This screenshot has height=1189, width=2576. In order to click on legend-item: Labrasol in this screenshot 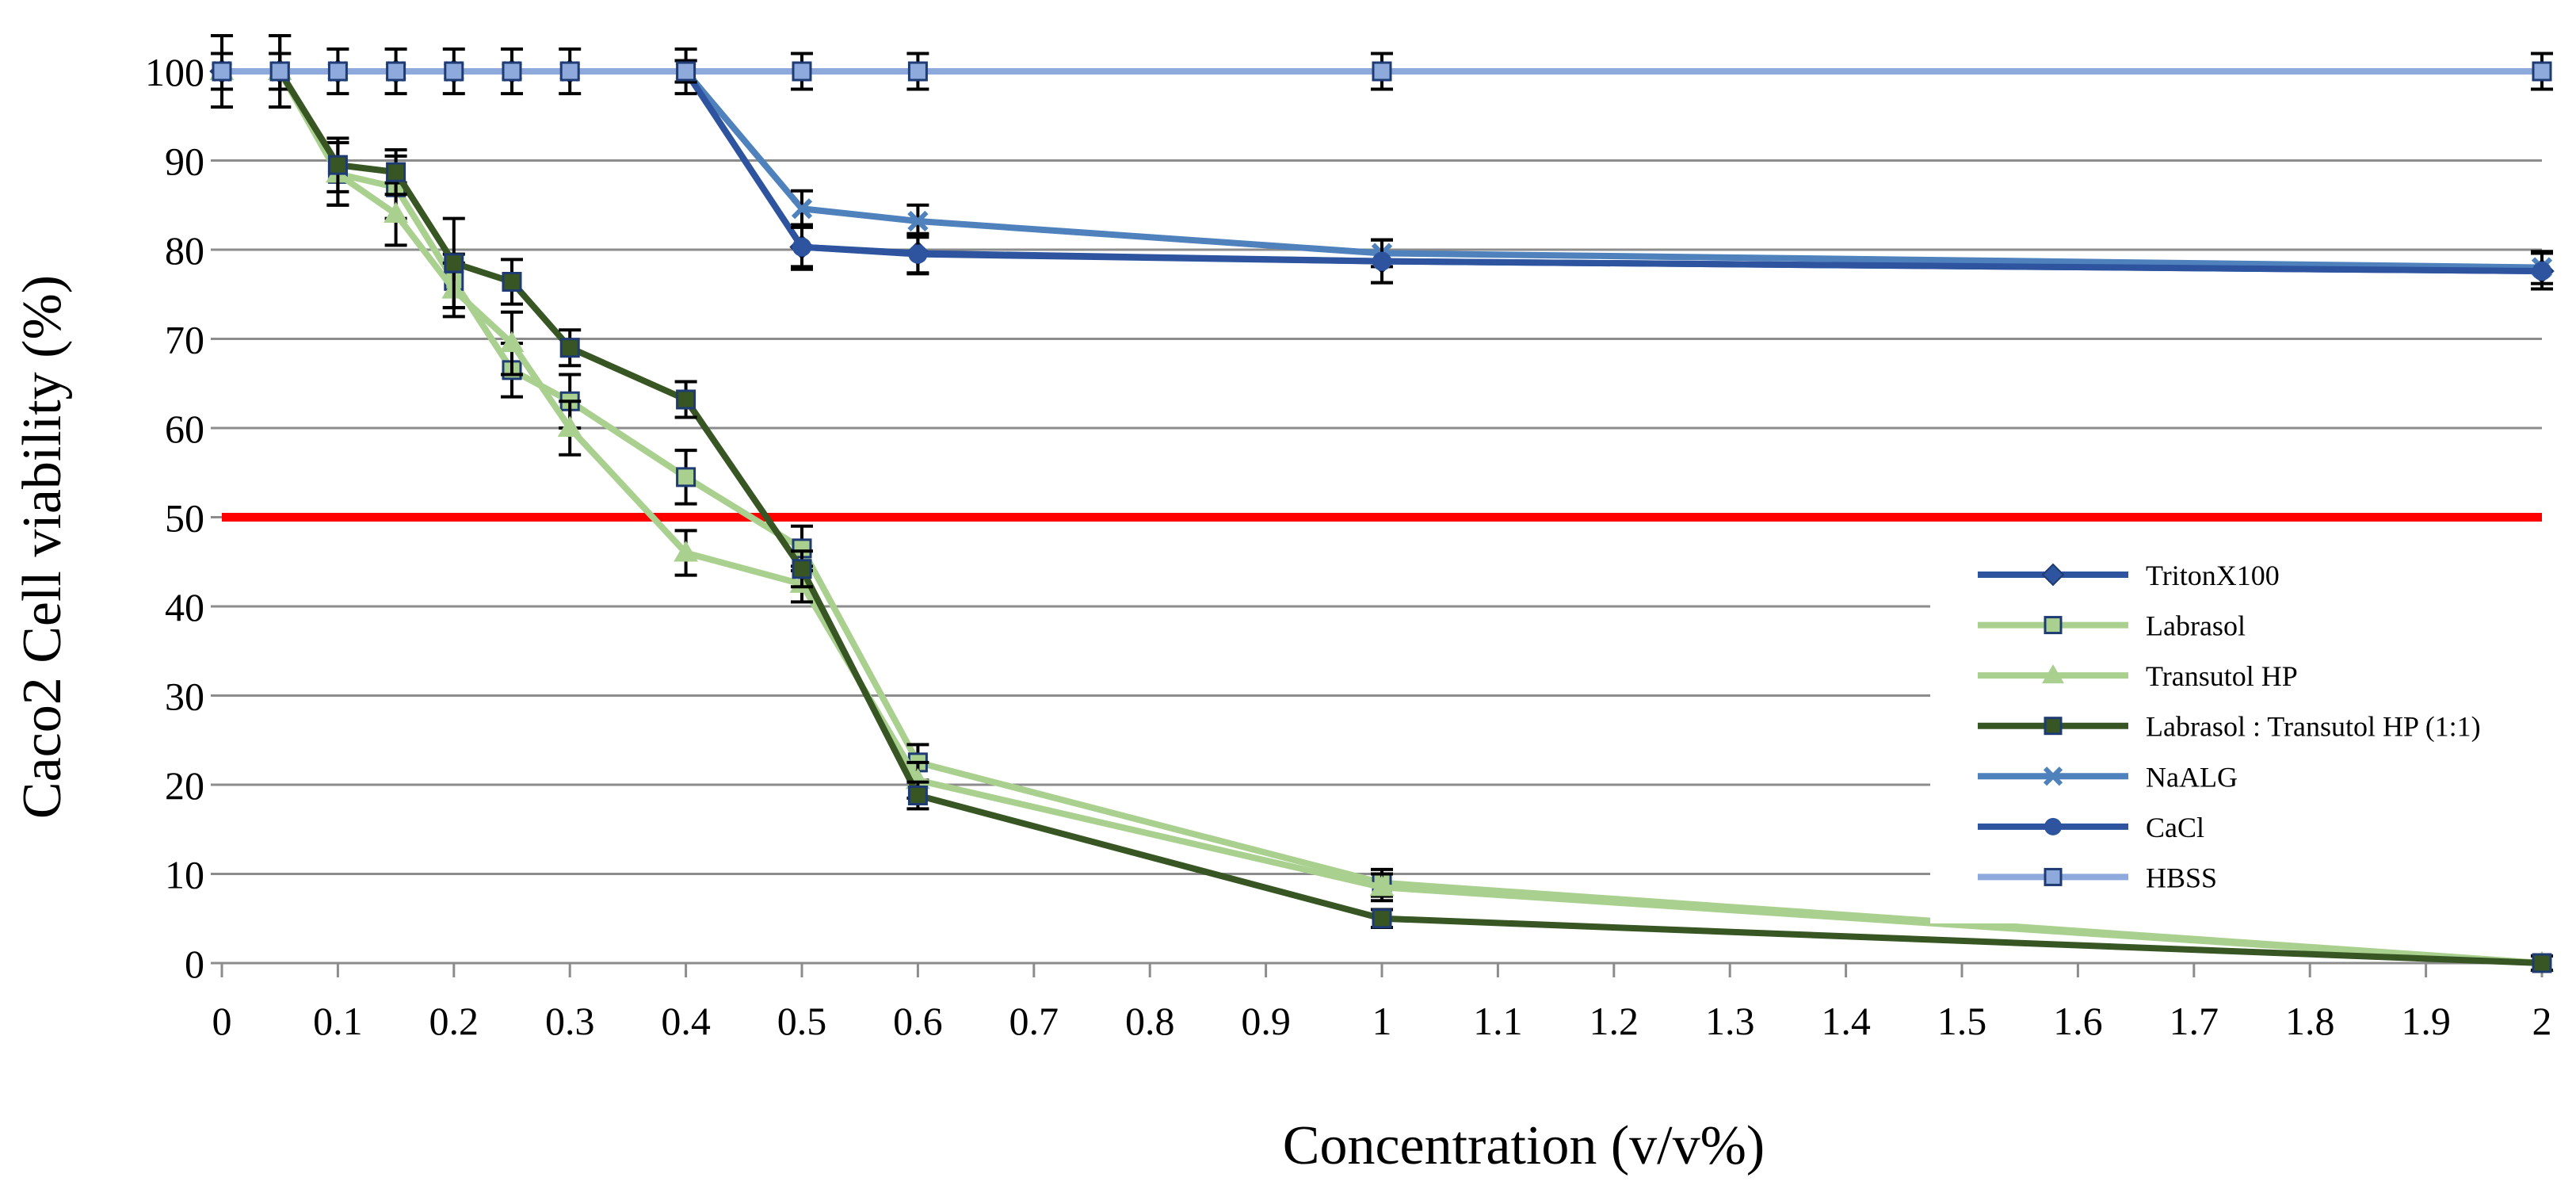, I will do `click(2112, 626)`.